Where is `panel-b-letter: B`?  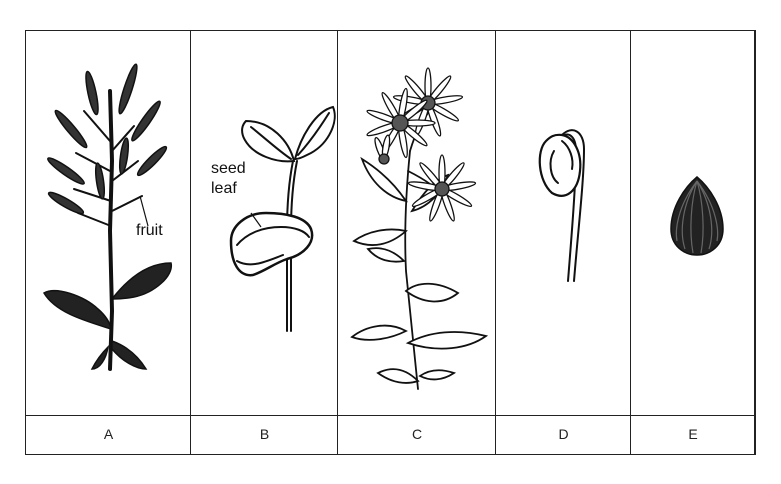
panel-b-letter: B is located at coordinates (264, 434).